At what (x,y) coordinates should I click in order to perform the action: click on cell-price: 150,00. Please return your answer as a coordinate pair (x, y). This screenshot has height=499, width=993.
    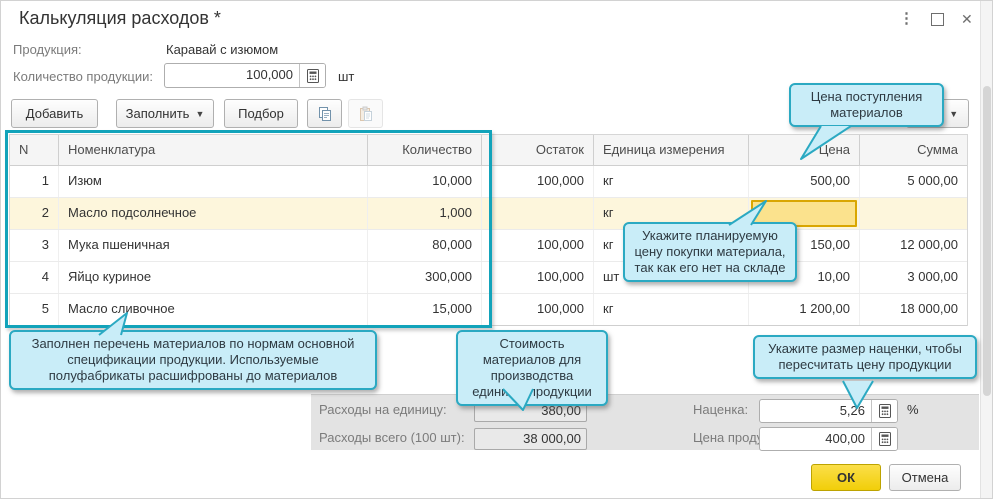
    Looking at the image, I should click on (804, 245).